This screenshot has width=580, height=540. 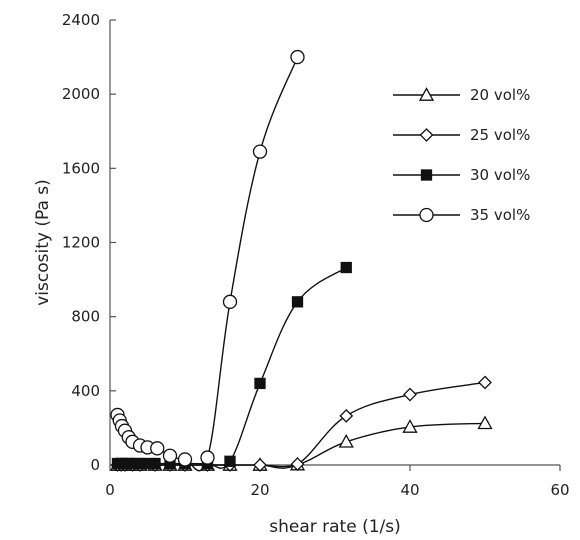 What do you see at coordinates (500, 215) in the screenshot?
I see `legend-label: 35 vol%` at bounding box center [500, 215].